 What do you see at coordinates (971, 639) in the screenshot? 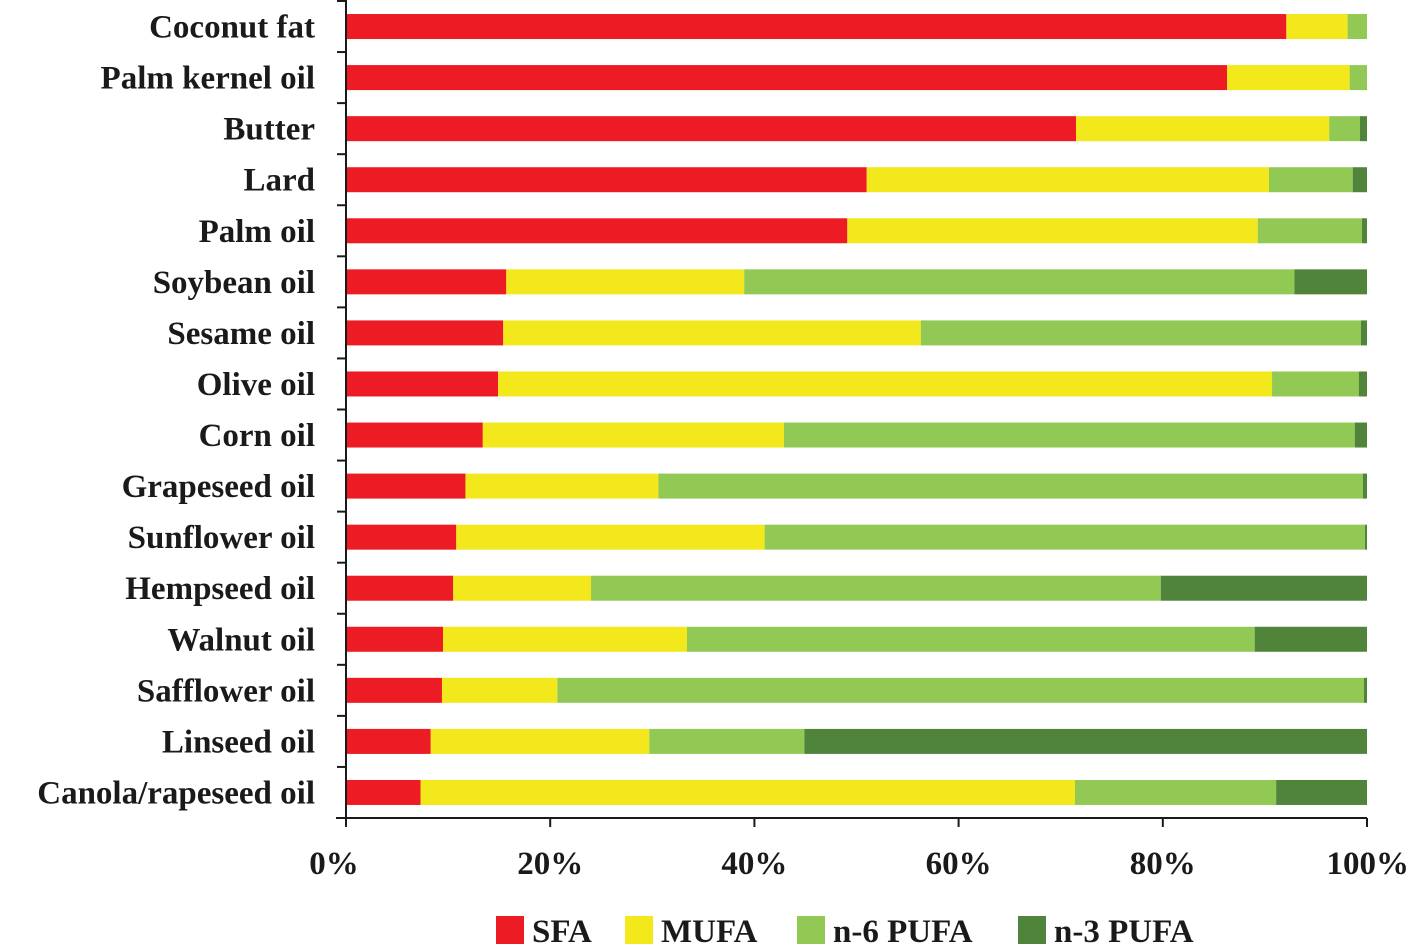
I see `bar-walnut-oil-n-6-pufa` at bounding box center [971, 639].